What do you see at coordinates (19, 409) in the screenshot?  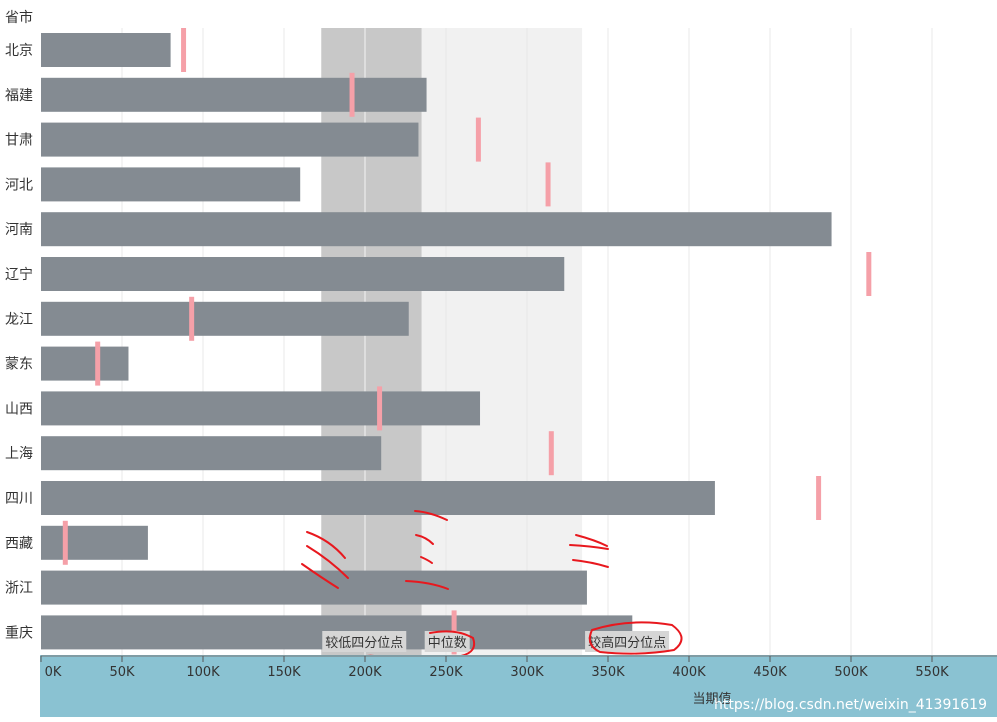 I see `category-label: 山西` at bounding box center [19, 409].